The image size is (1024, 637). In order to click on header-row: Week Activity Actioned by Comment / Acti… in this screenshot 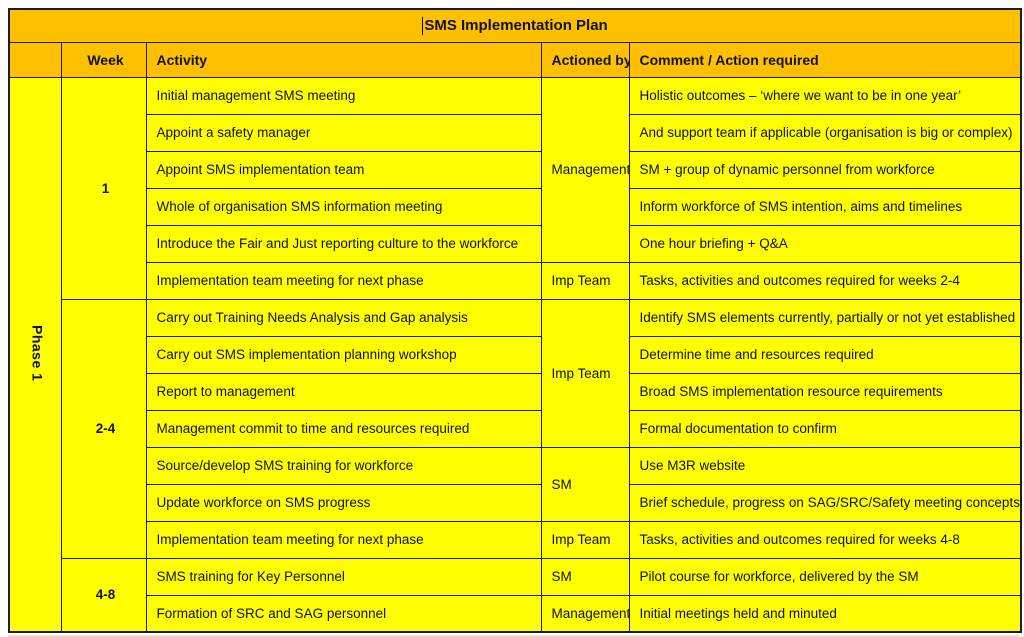, I will do `click(515, 59)`.